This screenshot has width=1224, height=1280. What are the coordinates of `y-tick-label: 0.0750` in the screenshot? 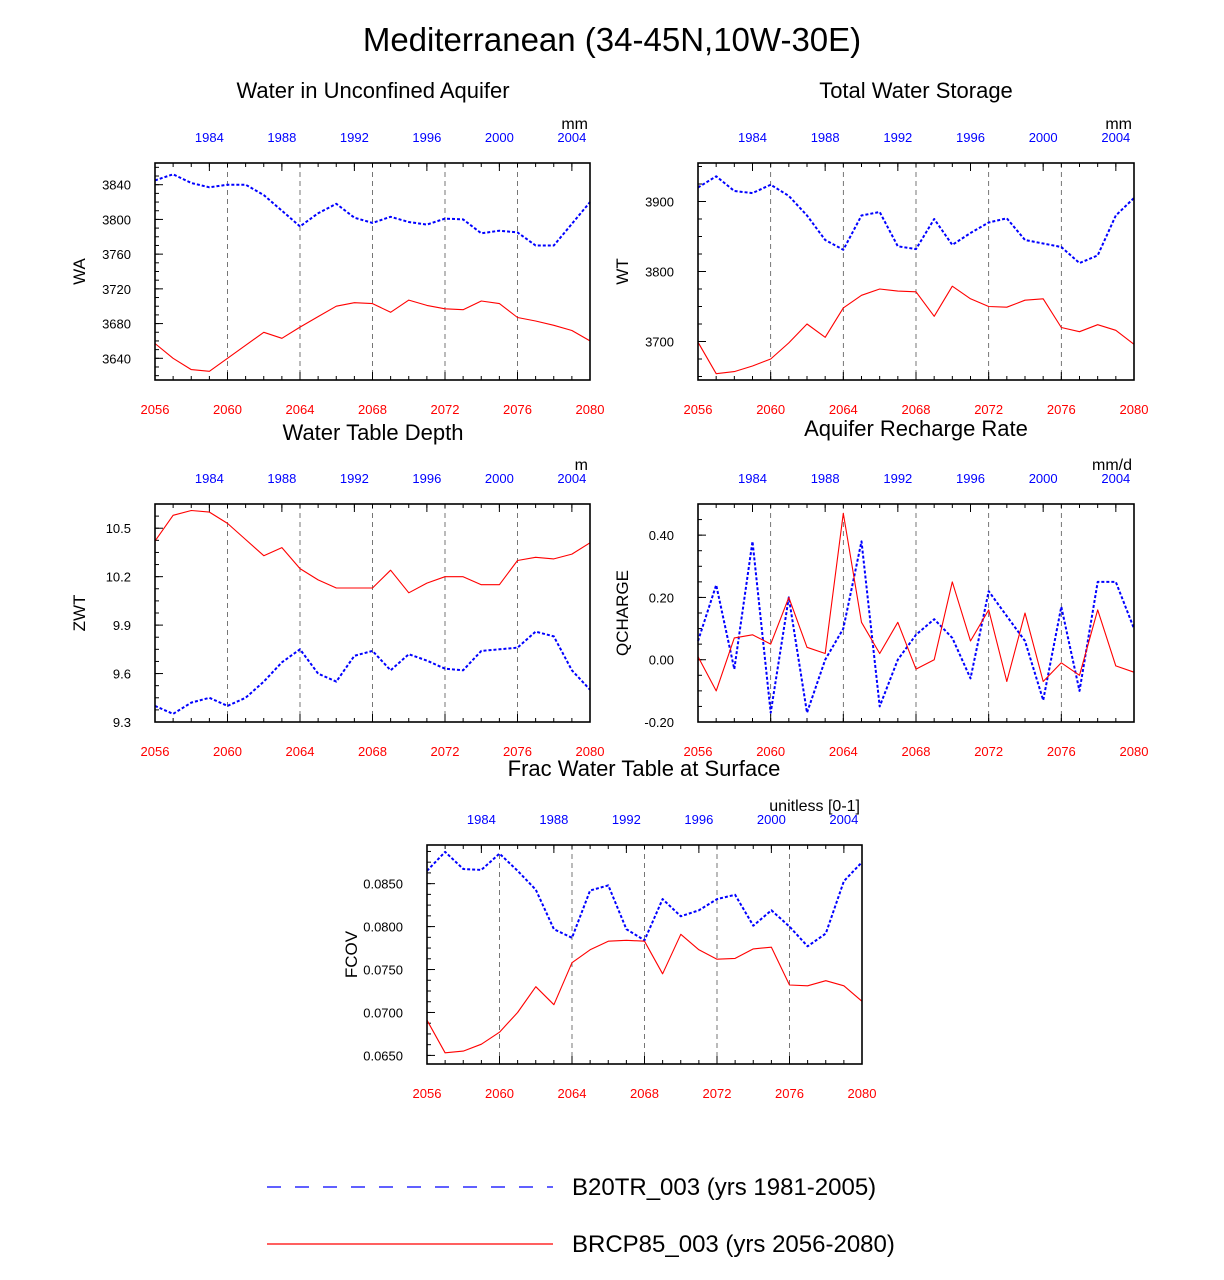 It's located at (383, 970).